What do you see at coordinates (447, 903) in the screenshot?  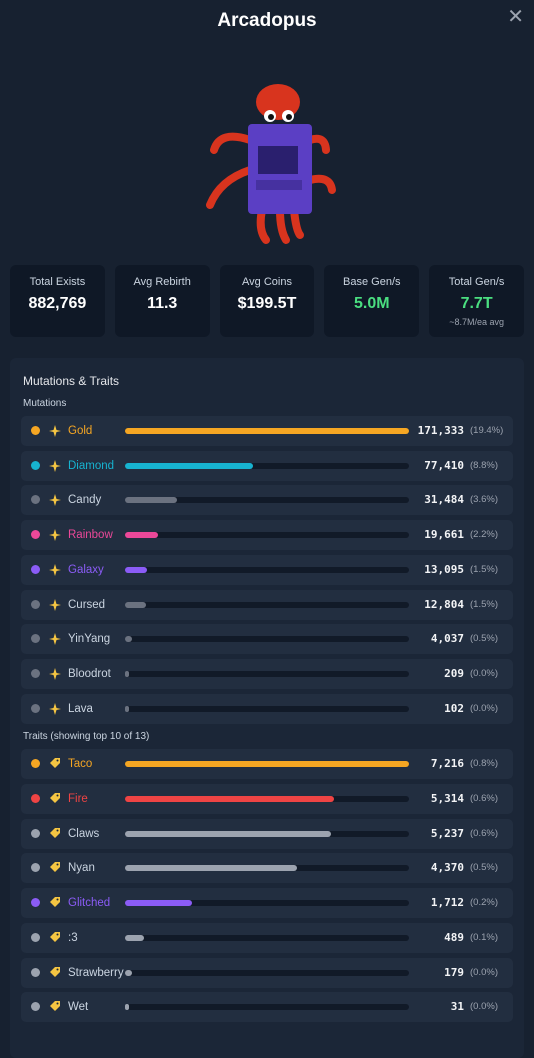 I see `item-count: 1,712` at bounding box center [447, 903].